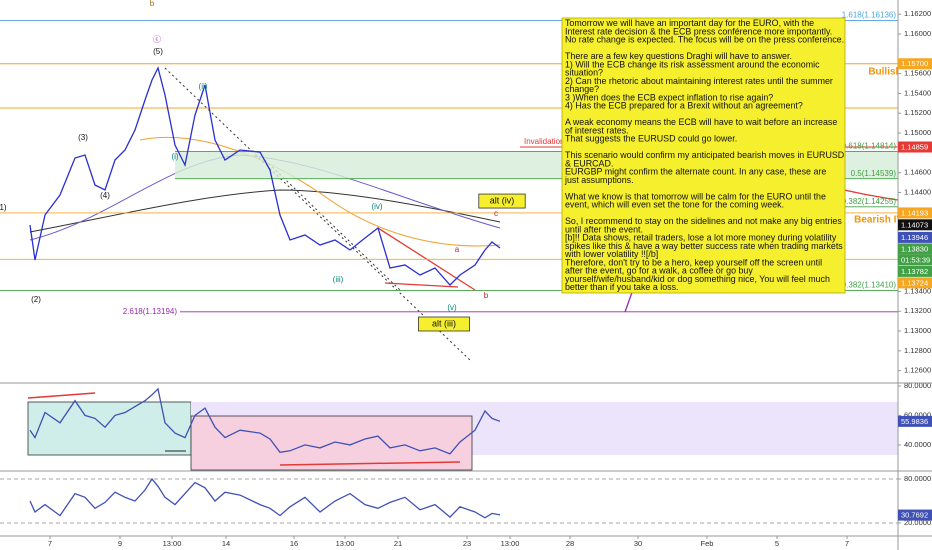 This screenshot has width=932, height=550. I want to click on note-line: & EURCAD., so click(589, 163).